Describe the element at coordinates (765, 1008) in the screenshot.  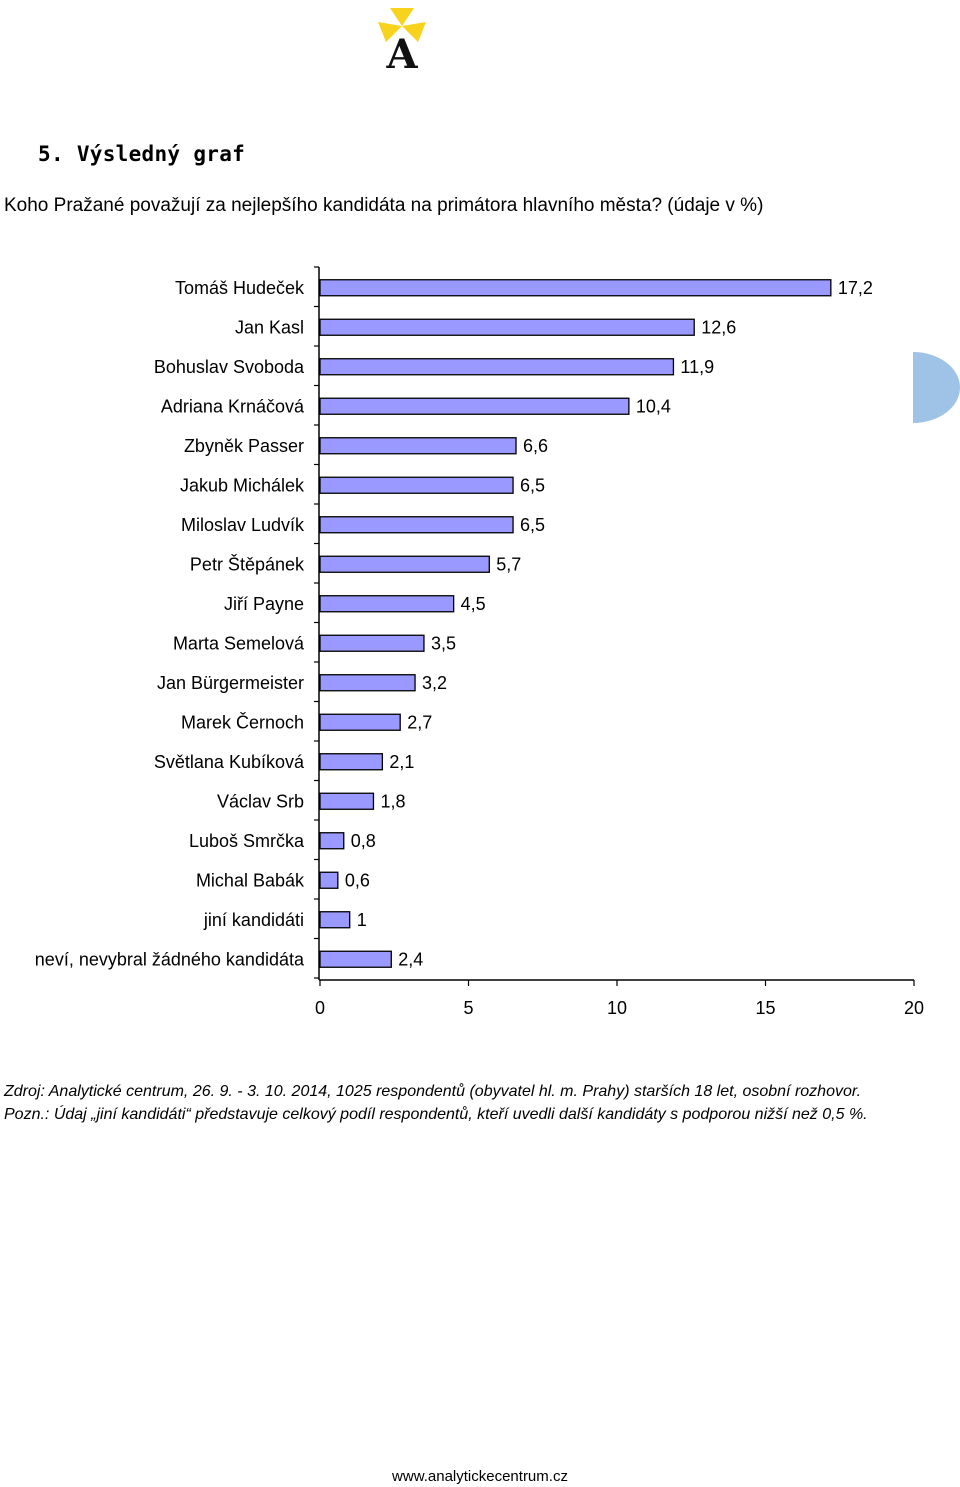
I see `x-tick-label: 15` at that location.